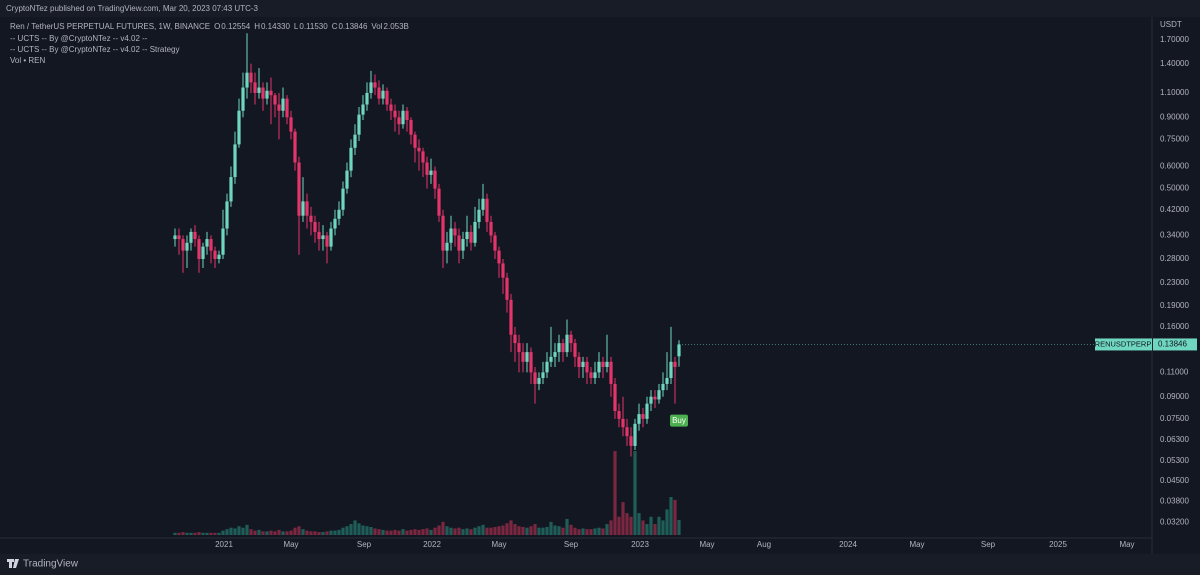 This screenshot has height=575, width=1200. What do you see at coordinates (1174, 521) in the screenshot?
I see `y-tick-label: 0.03200` at bounding box center [1174, 521].